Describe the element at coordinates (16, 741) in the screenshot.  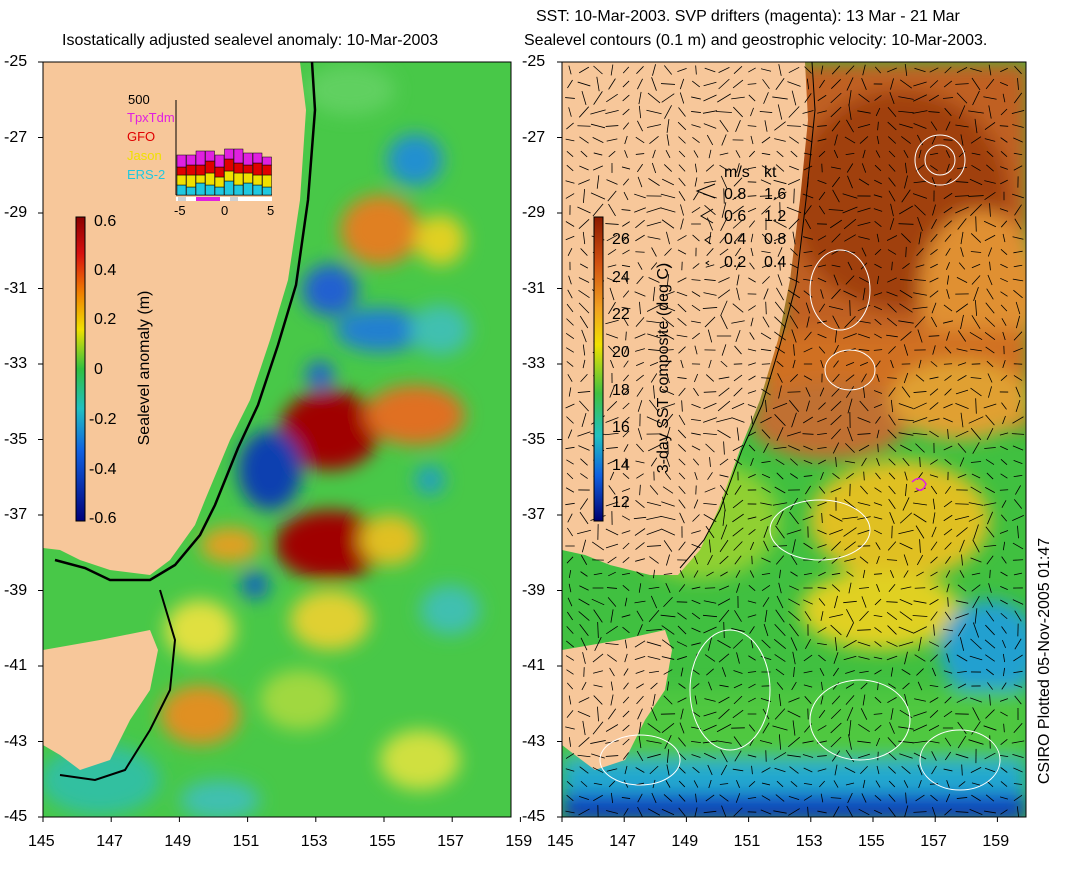
I see `y-tick-label: -43` at that location.